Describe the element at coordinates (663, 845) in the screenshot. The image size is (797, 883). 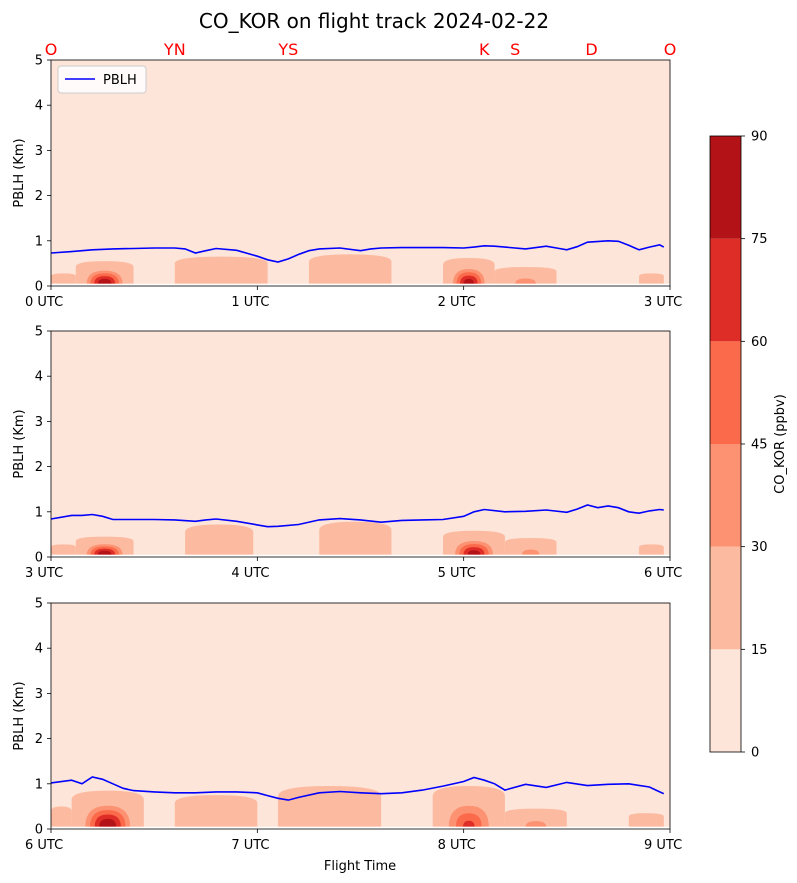
I see `x-tick-label: 9 UTC` at that location.